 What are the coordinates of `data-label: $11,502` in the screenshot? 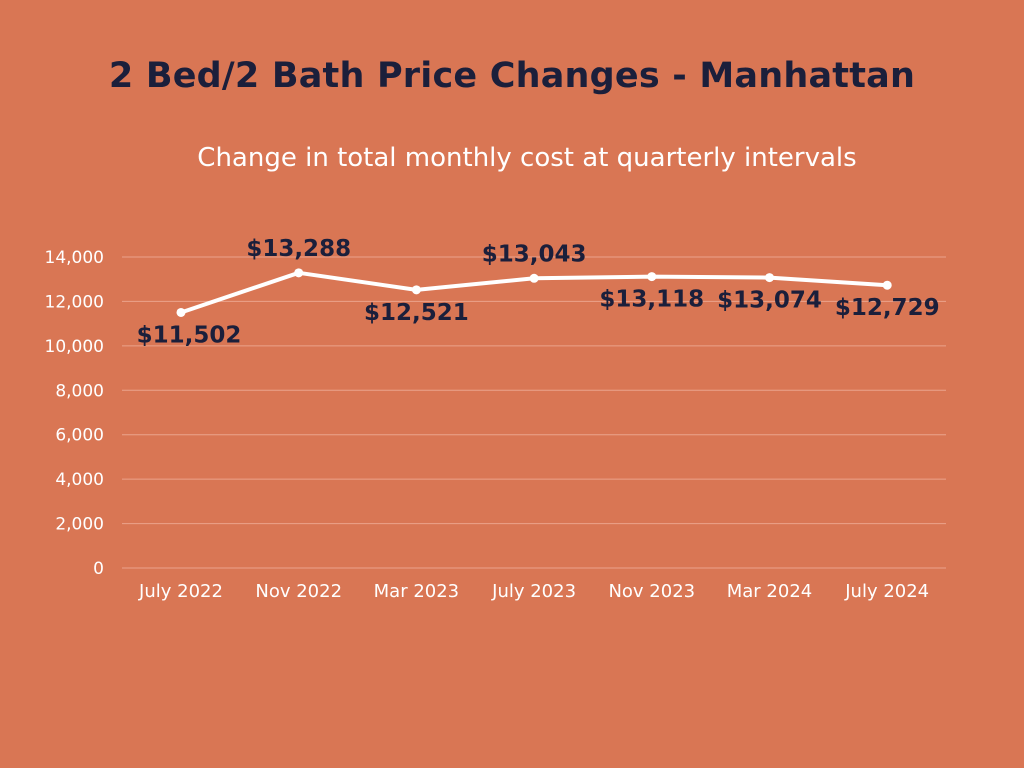 It's located at (189, 335).